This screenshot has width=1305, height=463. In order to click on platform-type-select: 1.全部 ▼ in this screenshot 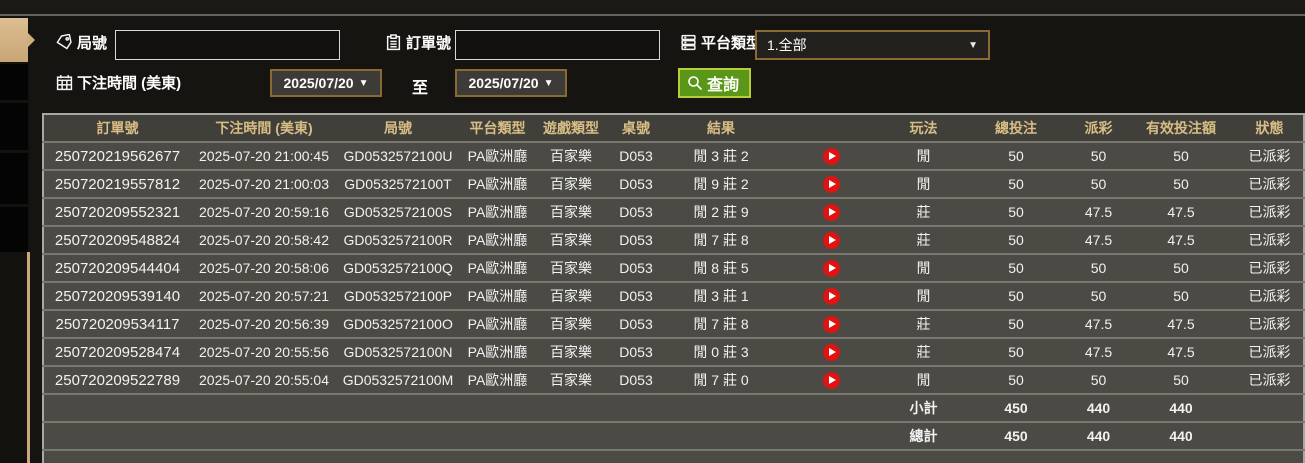, I will do `click(872, 45)`.